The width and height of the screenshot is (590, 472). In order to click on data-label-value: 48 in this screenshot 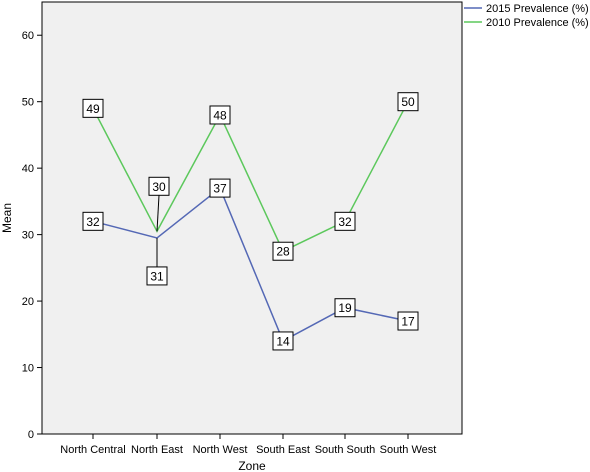, I will do `click(220, 115)`.